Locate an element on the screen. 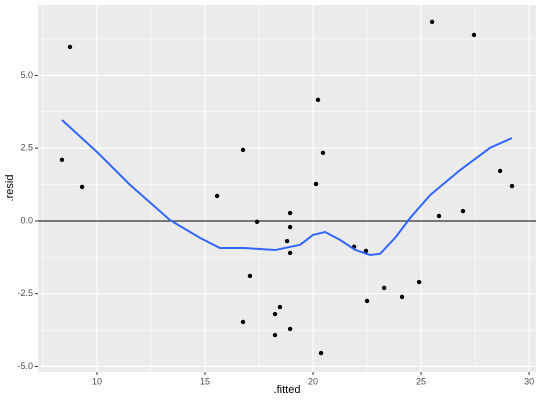  y-tick-label: 5.0 is located at coordinates (26, 75).